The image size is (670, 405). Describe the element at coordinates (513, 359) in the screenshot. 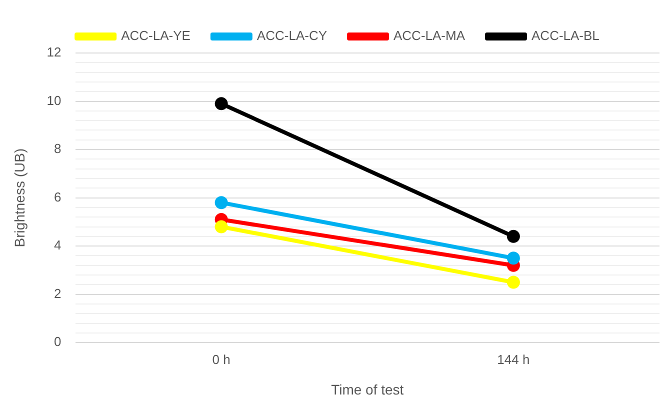

I see `x-tick-label: 144 h` at that location.